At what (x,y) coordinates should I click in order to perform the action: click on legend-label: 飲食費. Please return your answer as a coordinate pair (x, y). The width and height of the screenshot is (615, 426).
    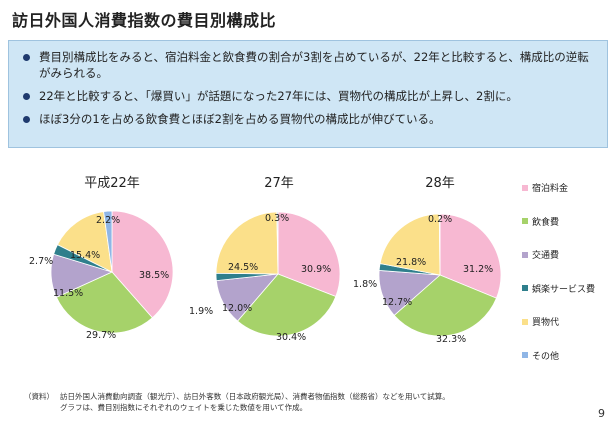
    Looking at the image, I should click on (546, 222).